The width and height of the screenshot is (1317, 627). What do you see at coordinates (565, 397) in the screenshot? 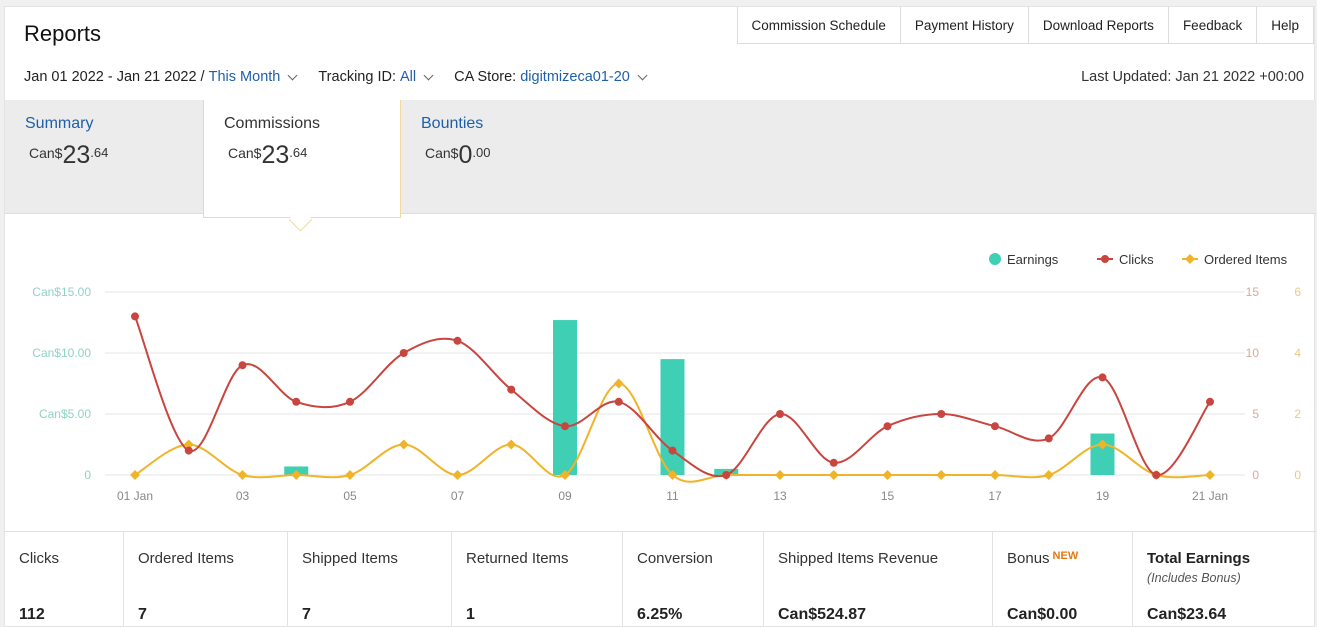
I see `earnings-bar` at bounding box center [565, 397].